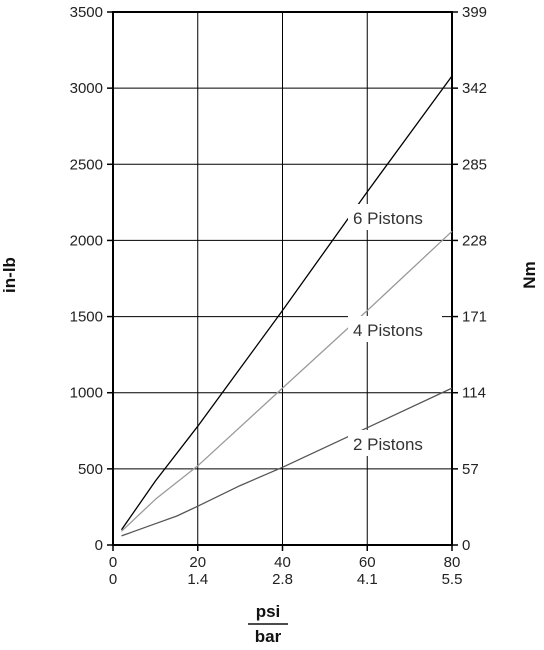  What do you see at coordinates (282, 579) in the screenshot?
I see `x-tick-label-bar: 2.8` at bounding box center [282, 579].